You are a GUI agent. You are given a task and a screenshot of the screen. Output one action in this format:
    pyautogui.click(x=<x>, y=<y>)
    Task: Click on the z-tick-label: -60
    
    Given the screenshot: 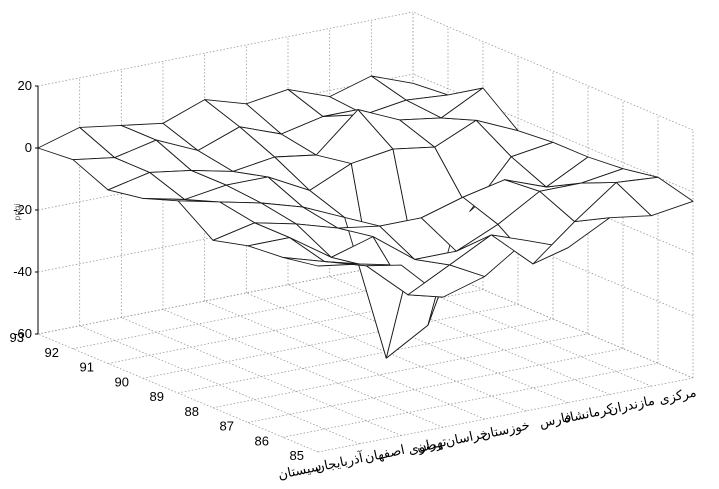 What is the action you would take?
    pyautogui.click(x=22, y=333)
    